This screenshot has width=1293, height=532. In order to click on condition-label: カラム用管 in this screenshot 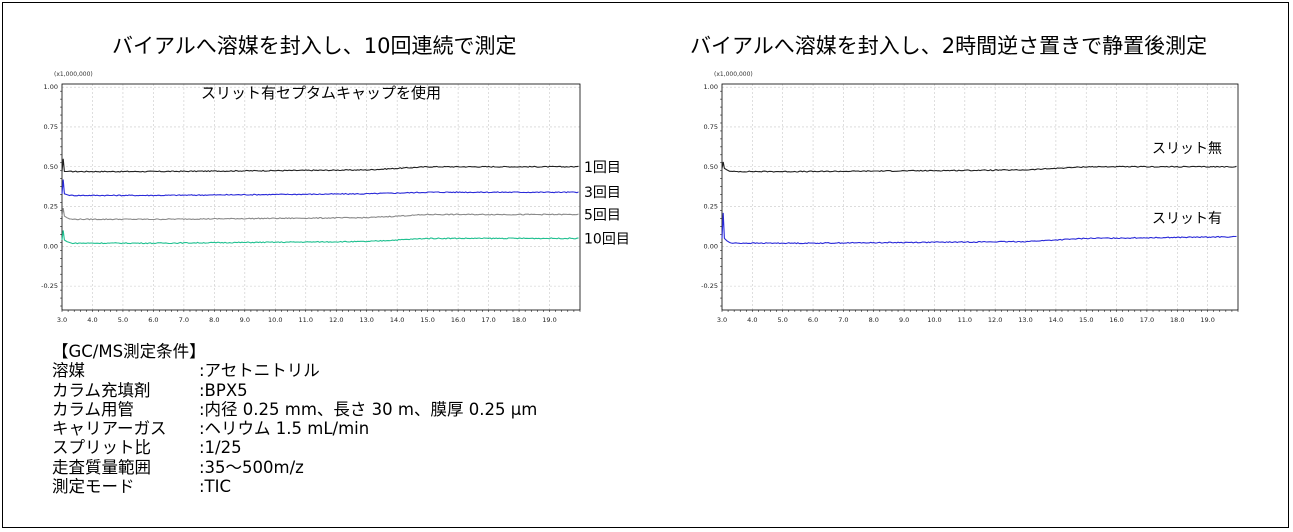, I will do `click(93, 409)`.